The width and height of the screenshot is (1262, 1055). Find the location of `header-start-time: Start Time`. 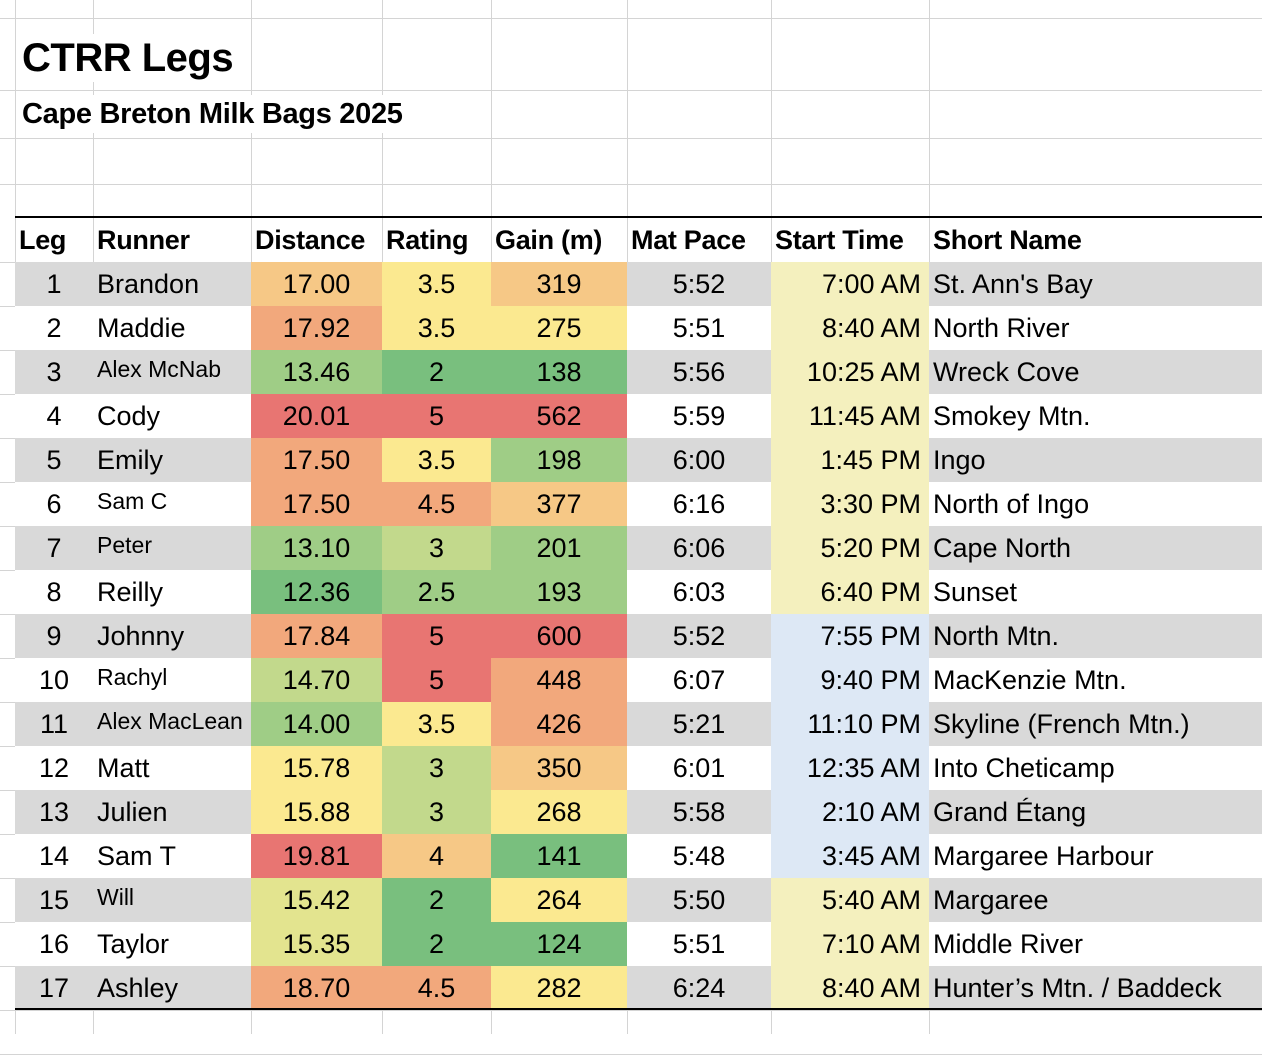

header-start-time: Start Time is located at coordinates (839, 240).